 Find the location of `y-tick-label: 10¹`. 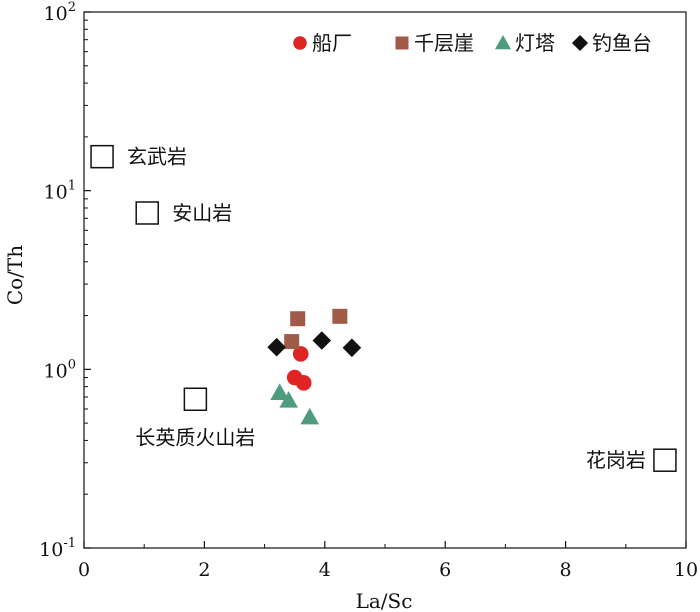

y-tick-label: 10¹ is located at coordinates (60, 191).